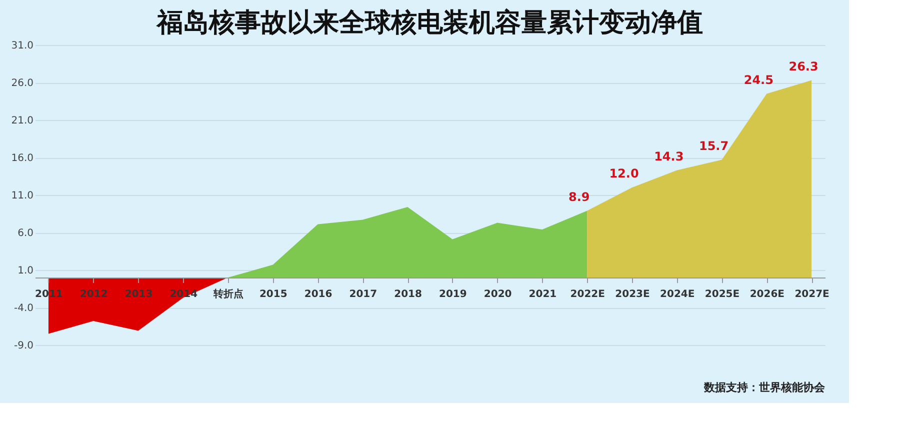 This screenshot has width=900, height=441. What do you see at coordinates (22, 158) in the screenshot?
I see `y-tick-label: 16.0` at bounding box center [22, 158].